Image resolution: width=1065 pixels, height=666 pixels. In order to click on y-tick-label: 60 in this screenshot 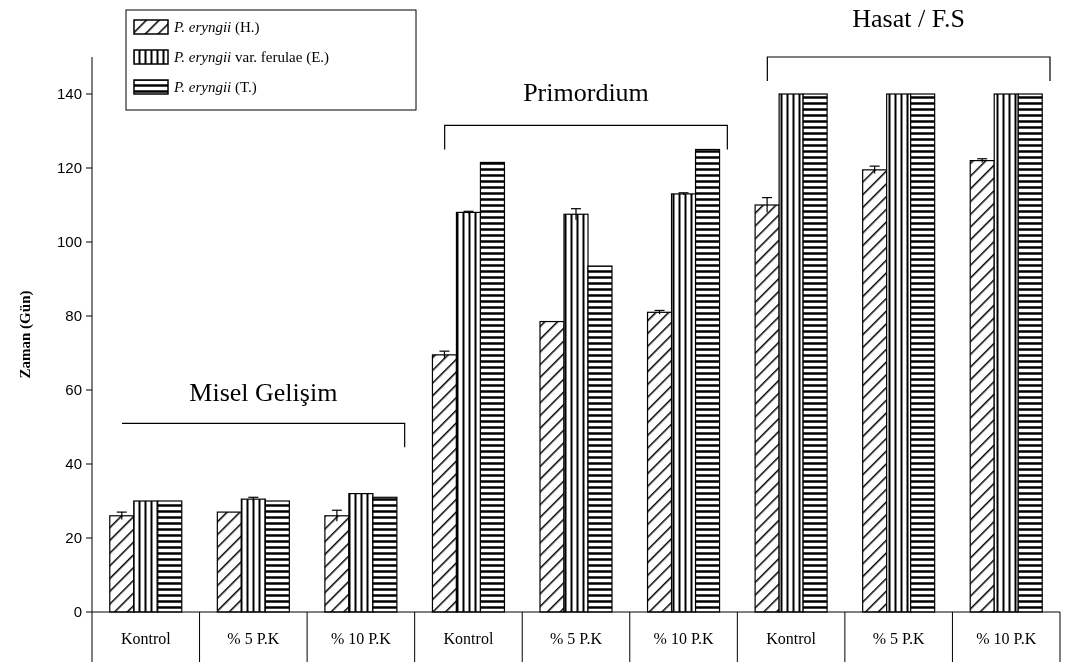, I will do `click(73, 390)`.